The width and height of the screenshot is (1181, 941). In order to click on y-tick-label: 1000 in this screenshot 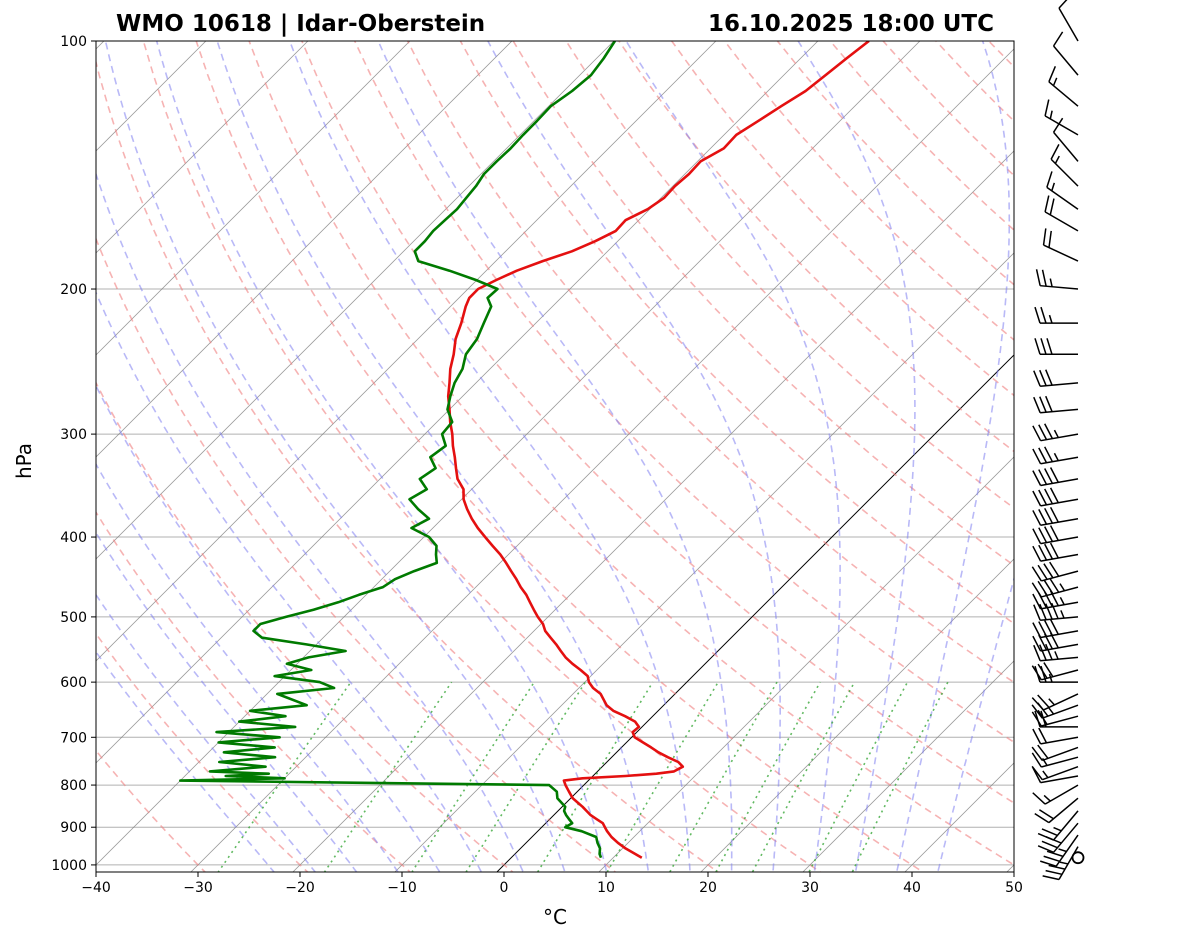, I will do `click(69, 866)`.